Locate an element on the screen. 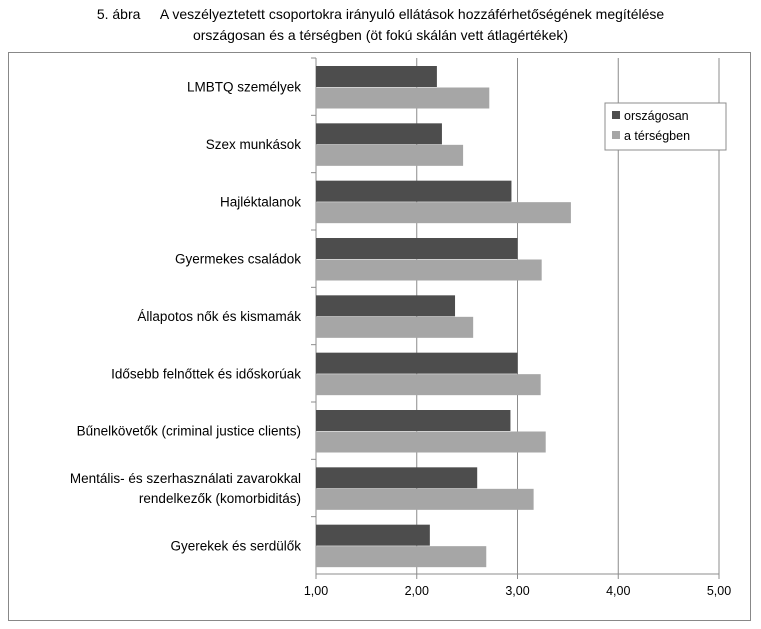 Image resolution: width=761 pixels, height=629 pixels. category-label: Szex munkások is located at coordinates (254, 144).